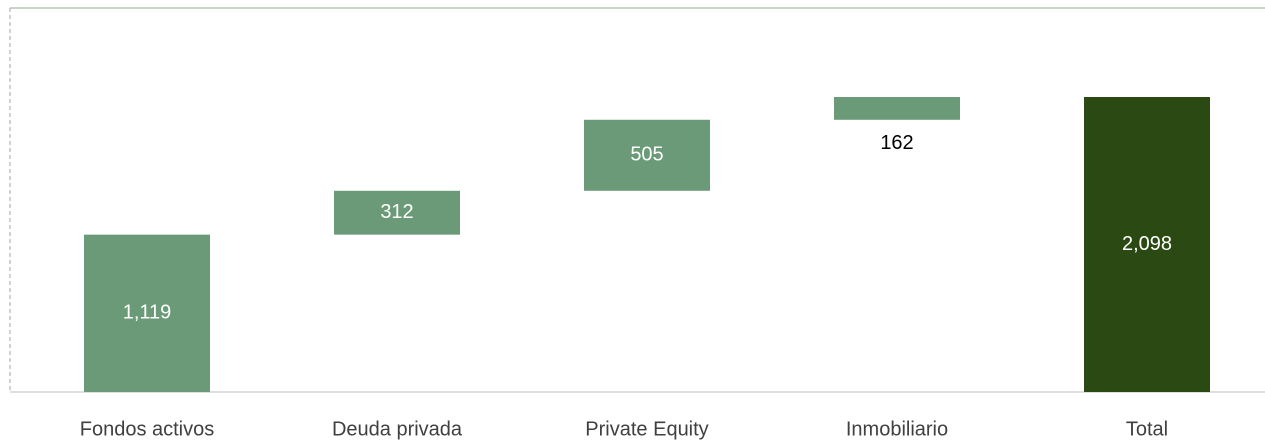  Describe the element at coordinates (397, 429) in the screenshot. I see `x-tick-label: Deuda privada` at that location.